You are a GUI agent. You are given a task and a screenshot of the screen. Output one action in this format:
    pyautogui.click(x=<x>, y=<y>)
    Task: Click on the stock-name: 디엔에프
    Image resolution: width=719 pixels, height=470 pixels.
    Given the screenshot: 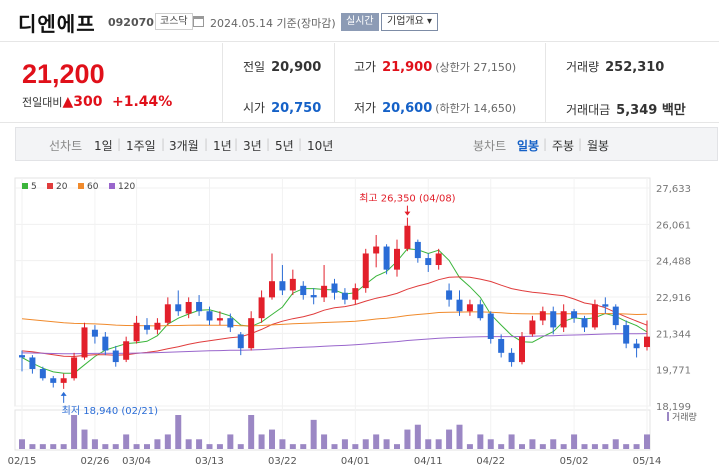 What is the action you would take?
    pyautogui.click(x=57, y=24)
    